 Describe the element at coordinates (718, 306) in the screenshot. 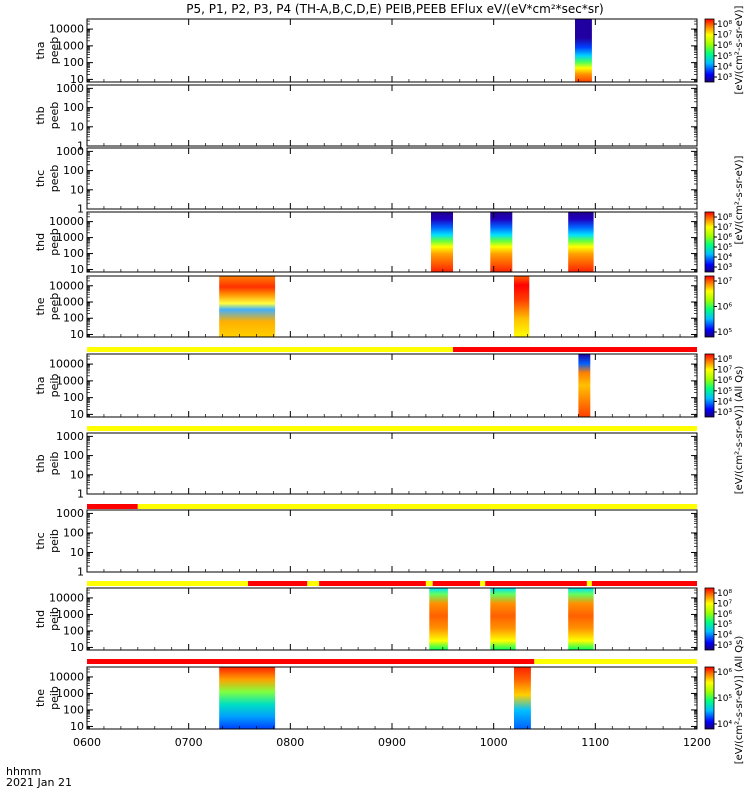

I see `colorbar-the-peeb: 10⁷ 10⁶ 10⁵` at that location.